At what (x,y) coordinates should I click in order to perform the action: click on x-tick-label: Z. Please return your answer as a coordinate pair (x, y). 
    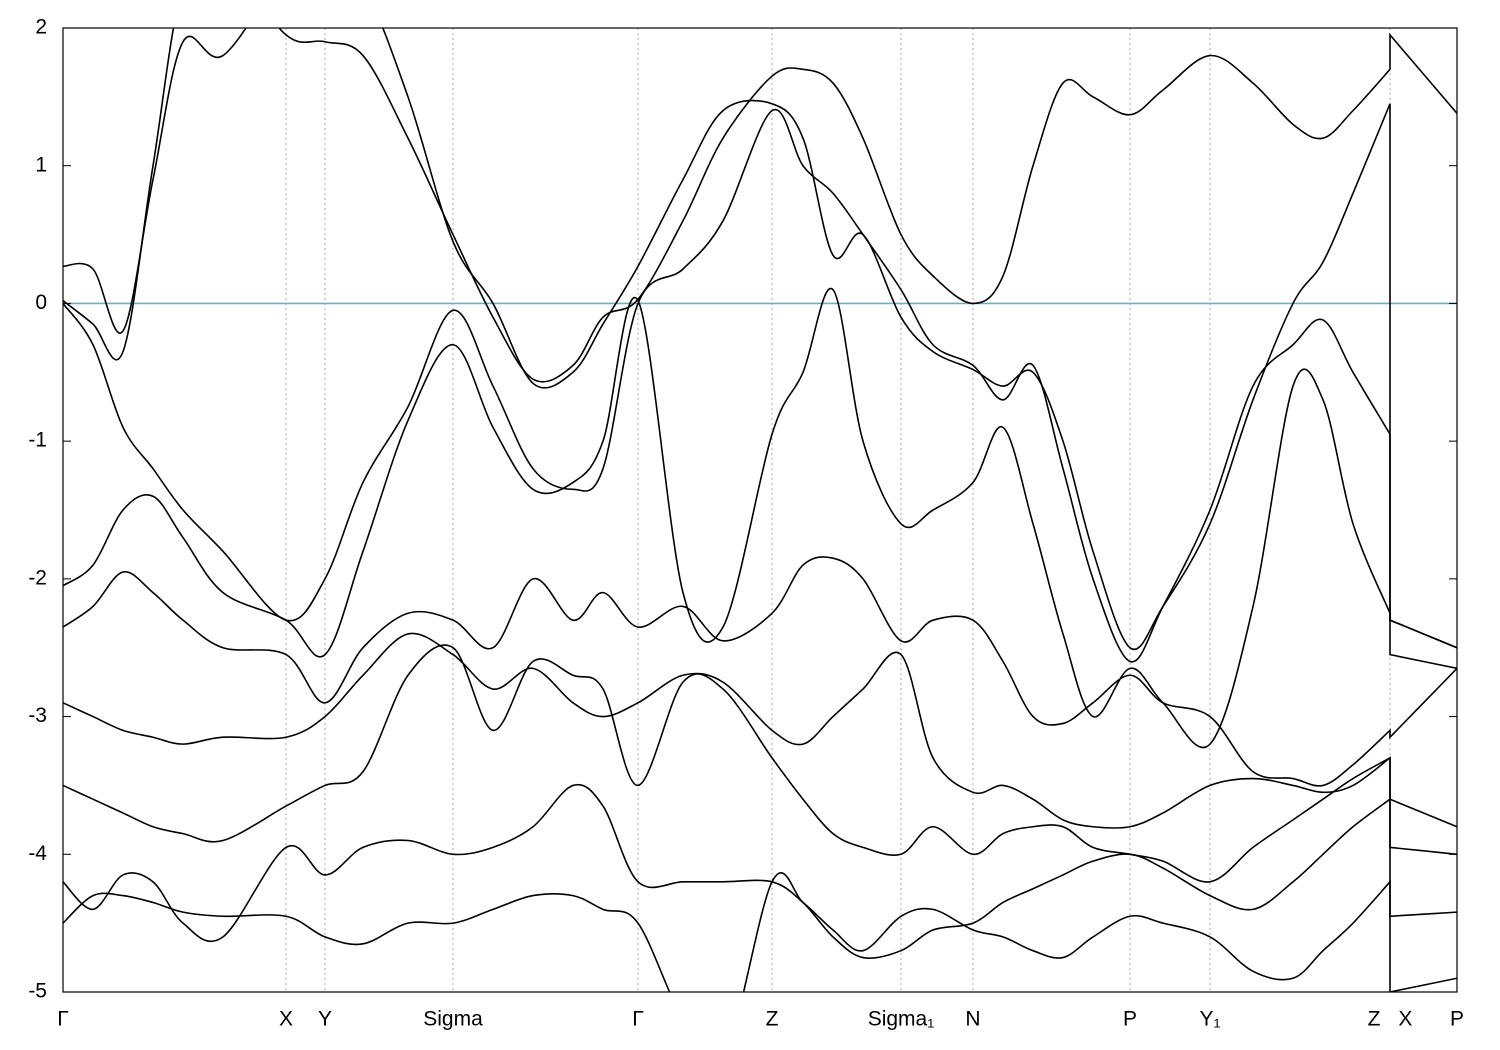
    Looking at the image, I should click on (772, 1019).